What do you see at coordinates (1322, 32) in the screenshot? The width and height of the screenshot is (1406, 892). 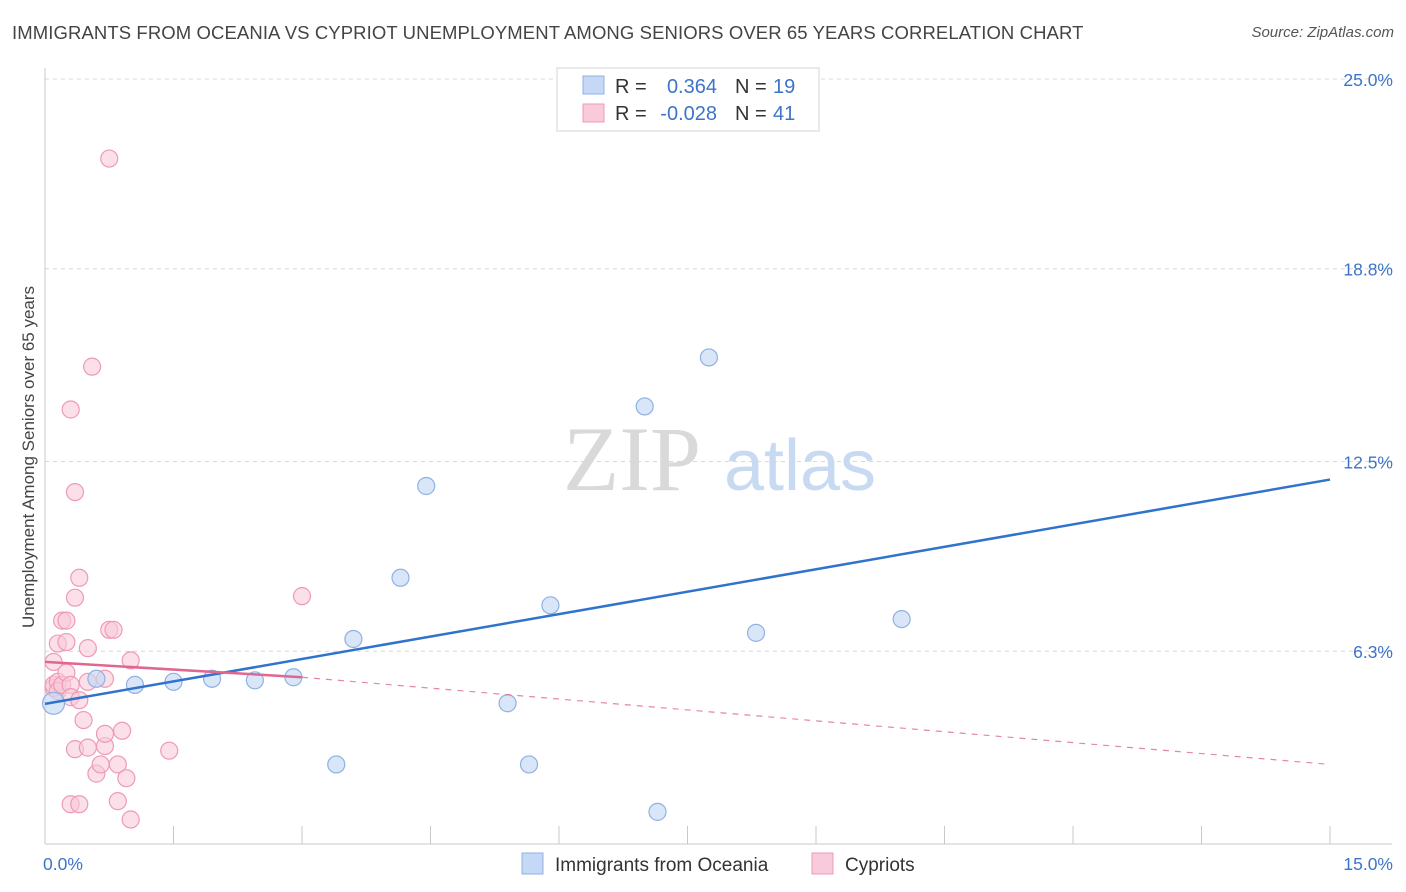 I see `source-label: Source: ZipAtlas.com` at bounding box center [1322, 32].